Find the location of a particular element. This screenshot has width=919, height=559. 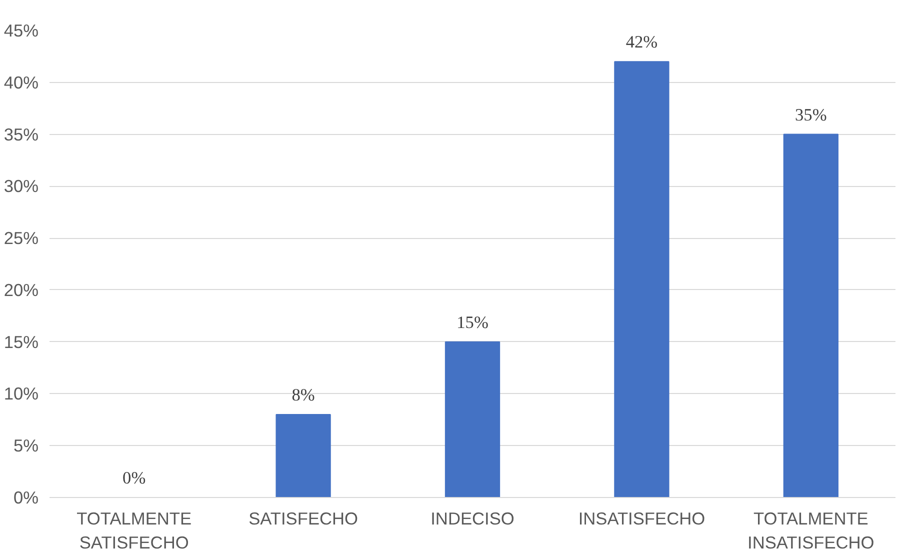

x-tick-label: TOTALMENTE INSATISFECHO is located at coordinates (811, 530).